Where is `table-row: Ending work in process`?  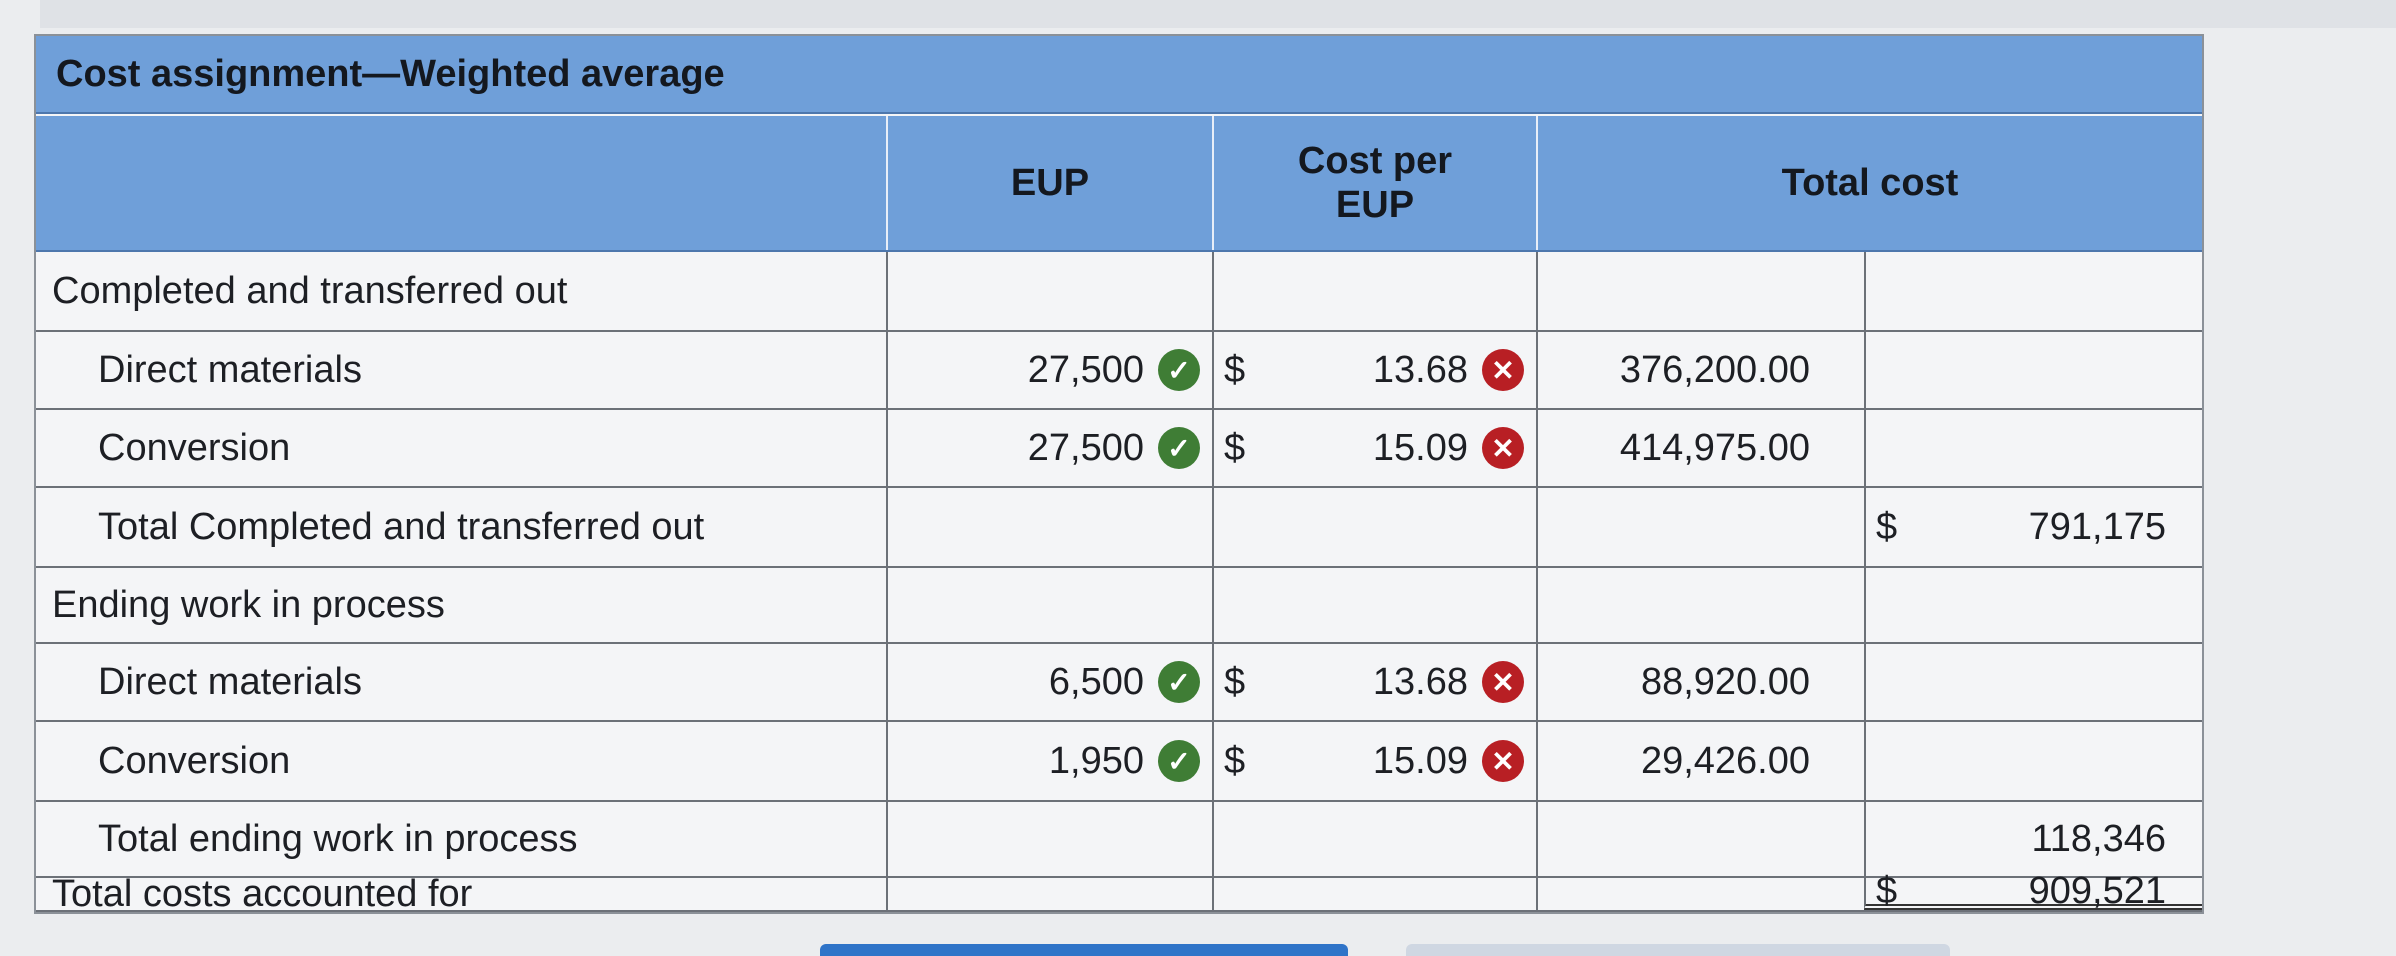 table-row: Ending work in process is located at coordinates (1119, 606).